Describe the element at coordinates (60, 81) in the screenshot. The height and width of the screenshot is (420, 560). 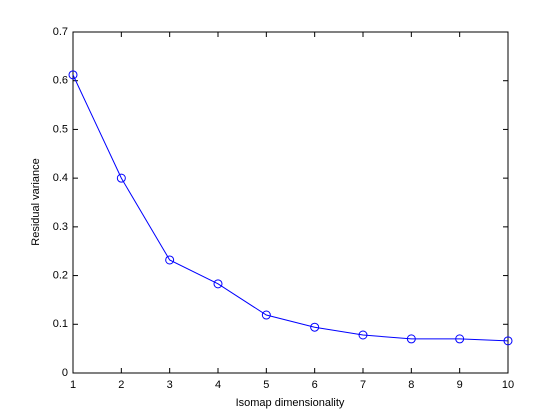
I see `y-tick-label: 0.6` at that location.